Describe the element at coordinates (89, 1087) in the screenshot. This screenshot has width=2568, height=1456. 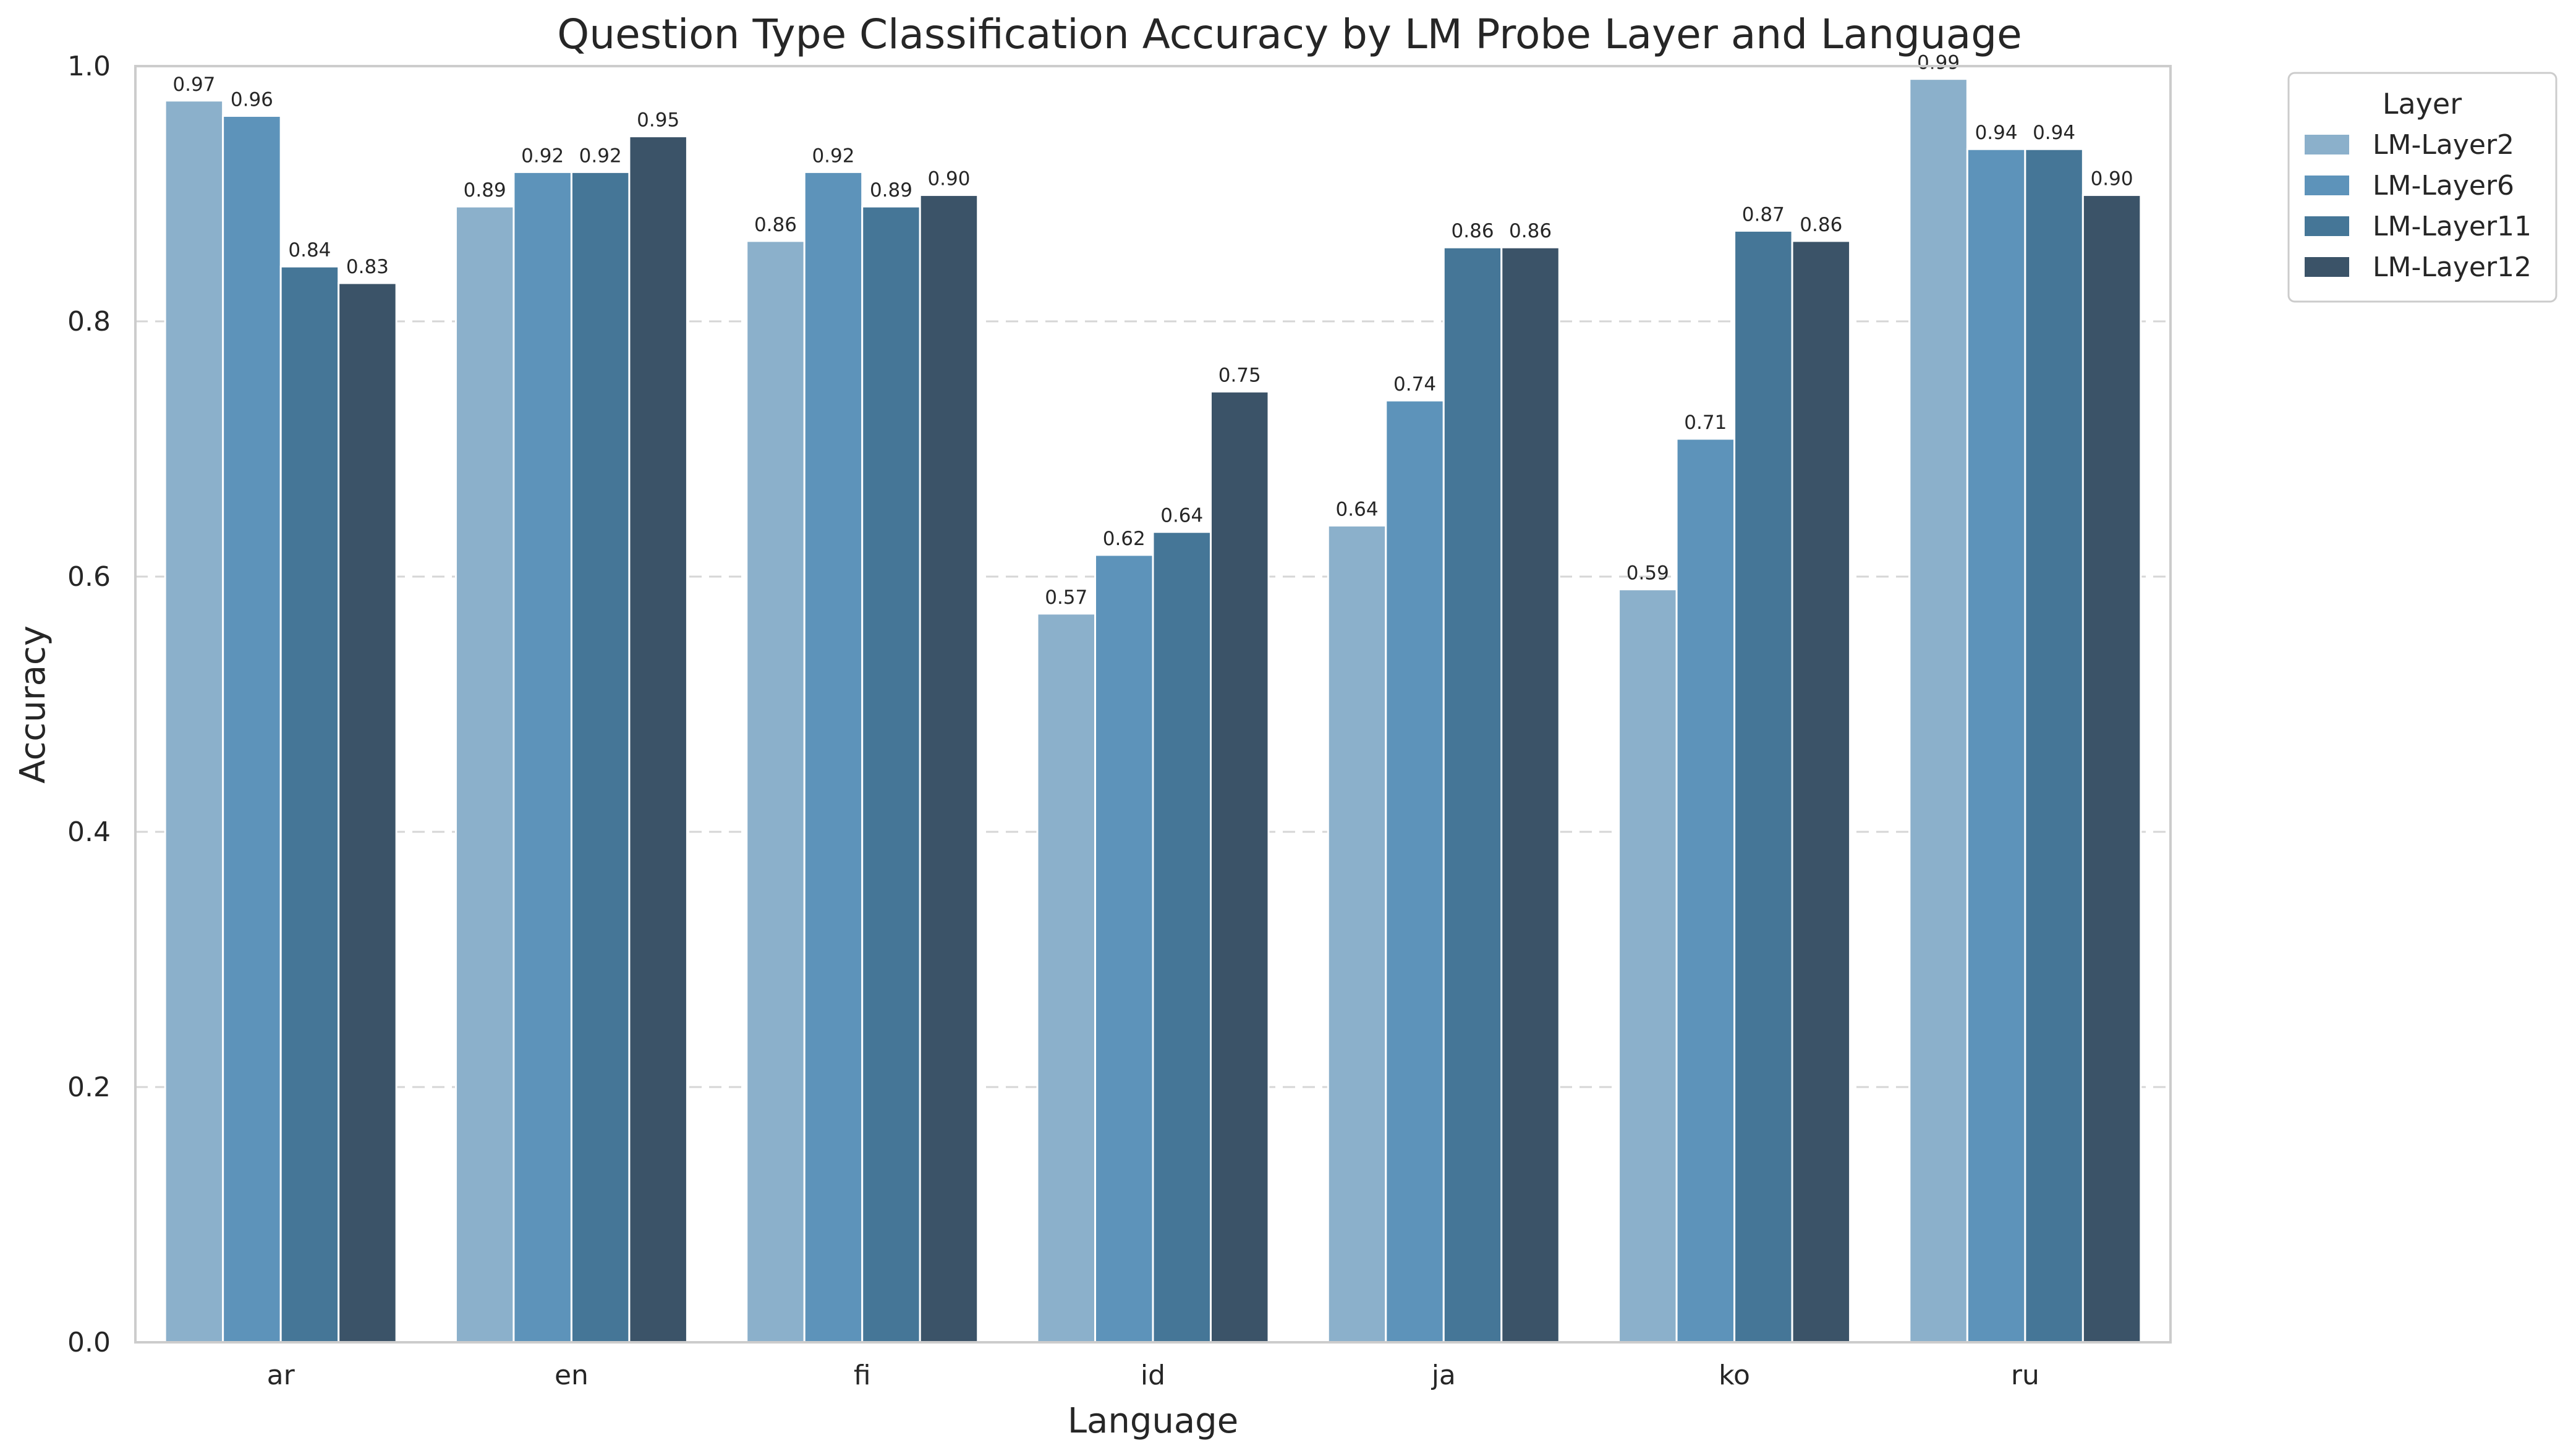
I see `y-tick-label: 0.2` at that location.